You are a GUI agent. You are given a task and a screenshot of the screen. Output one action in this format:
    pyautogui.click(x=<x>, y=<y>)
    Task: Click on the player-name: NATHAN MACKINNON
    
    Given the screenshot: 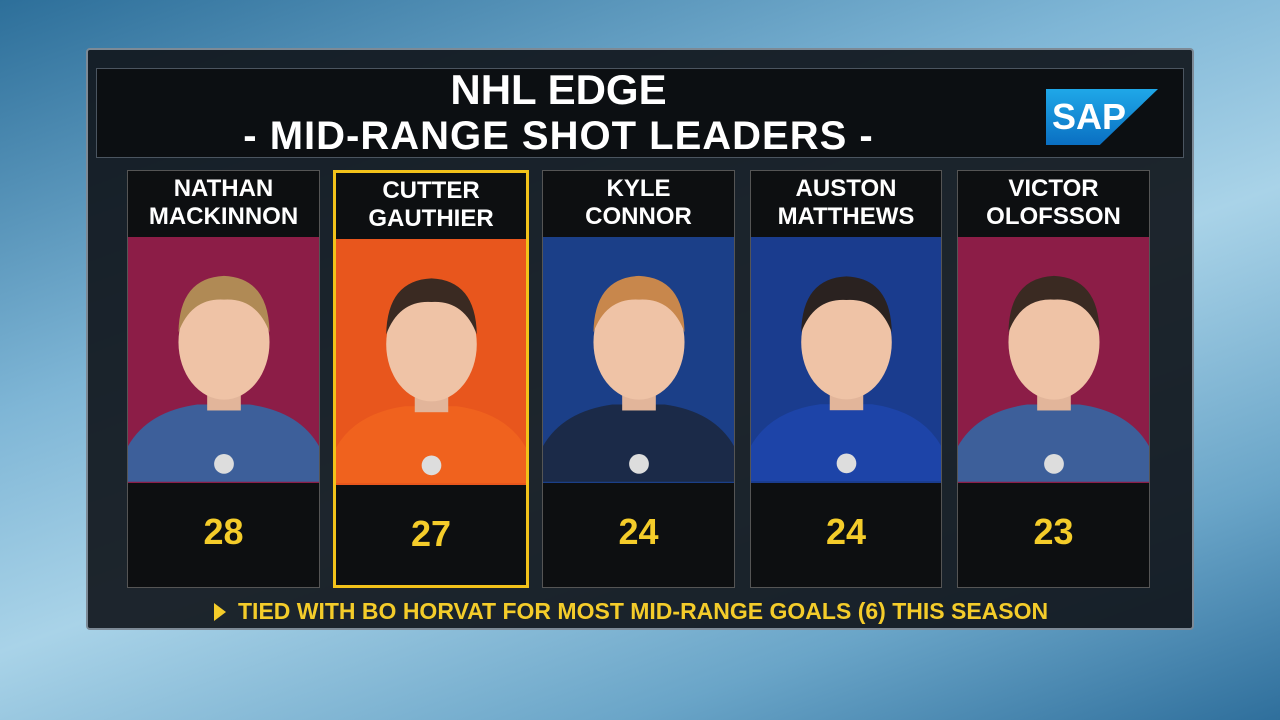 What is the action you would take?
    pyautogui.click(x=223, y=203)
    